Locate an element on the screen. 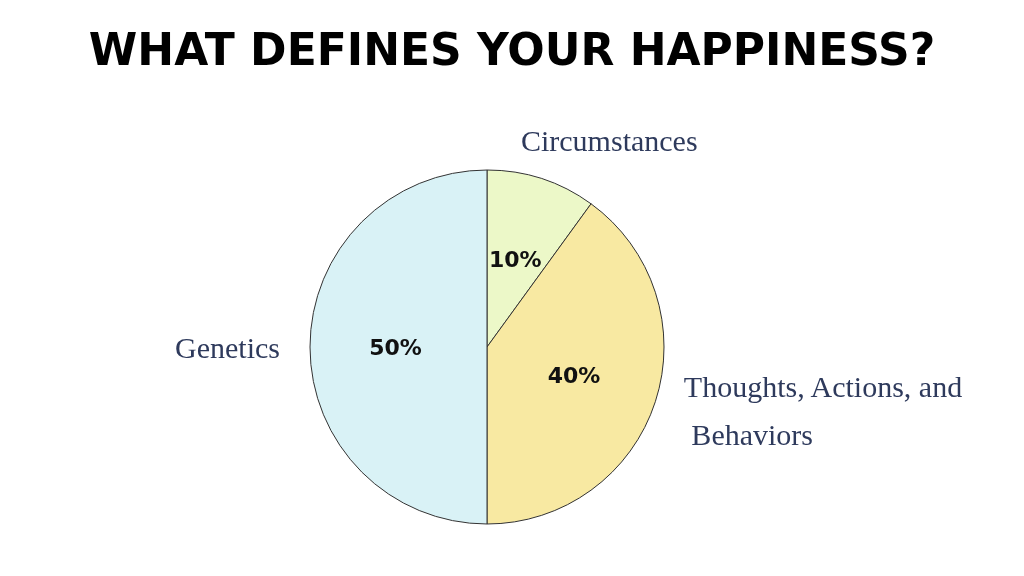 The image size is (1024, 576). data-label: 10% is located at coordinates (515, 260).